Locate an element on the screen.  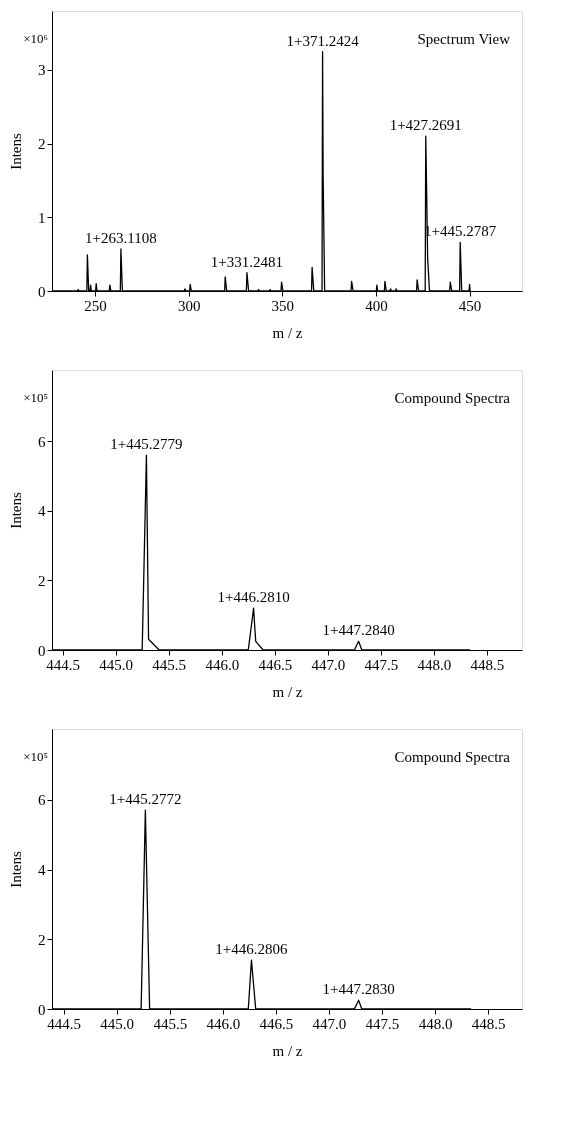
annotation: 1+447.2840 is located at coordinates (358, 630).